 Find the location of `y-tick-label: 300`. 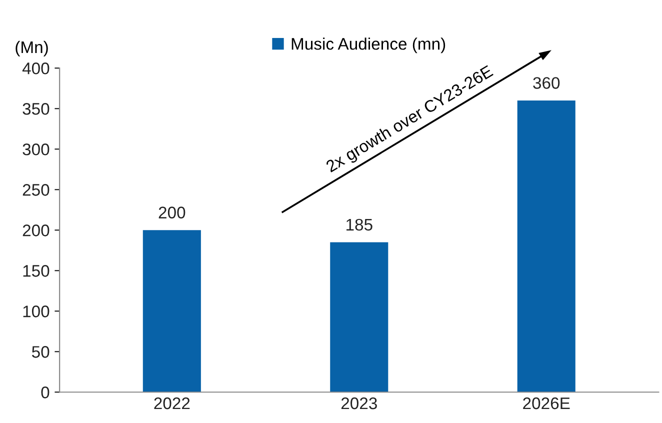

y-tick-label: 300 is located at coordinates (36, 150).